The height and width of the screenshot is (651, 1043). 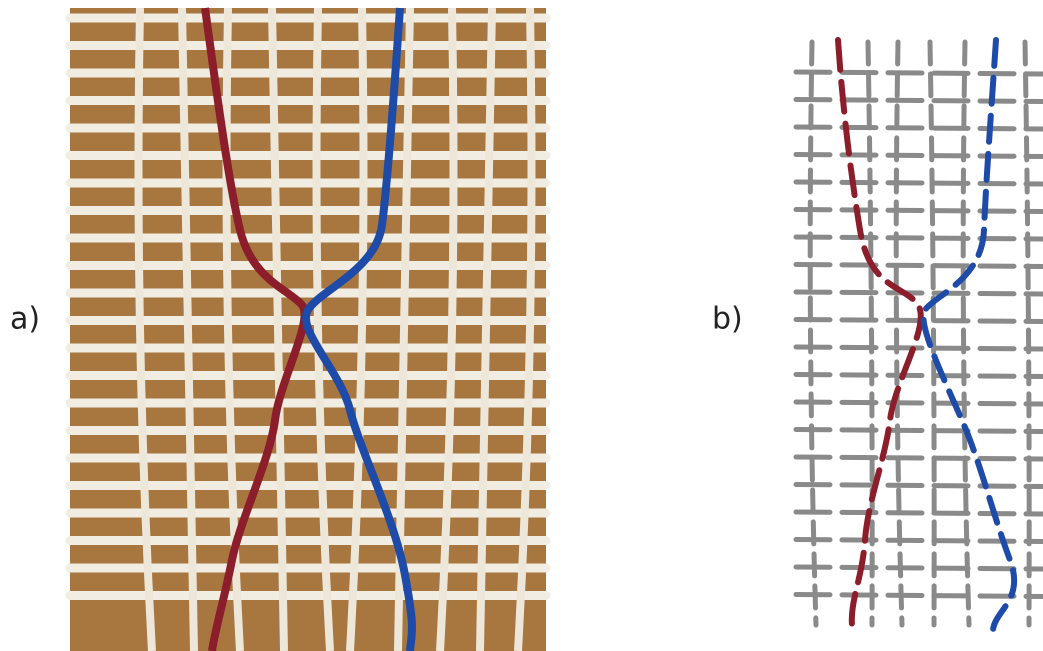 What do you see at coordinates (255, 329) in the screenshot?
I see `red-thread` at bounding box center [255, 329].